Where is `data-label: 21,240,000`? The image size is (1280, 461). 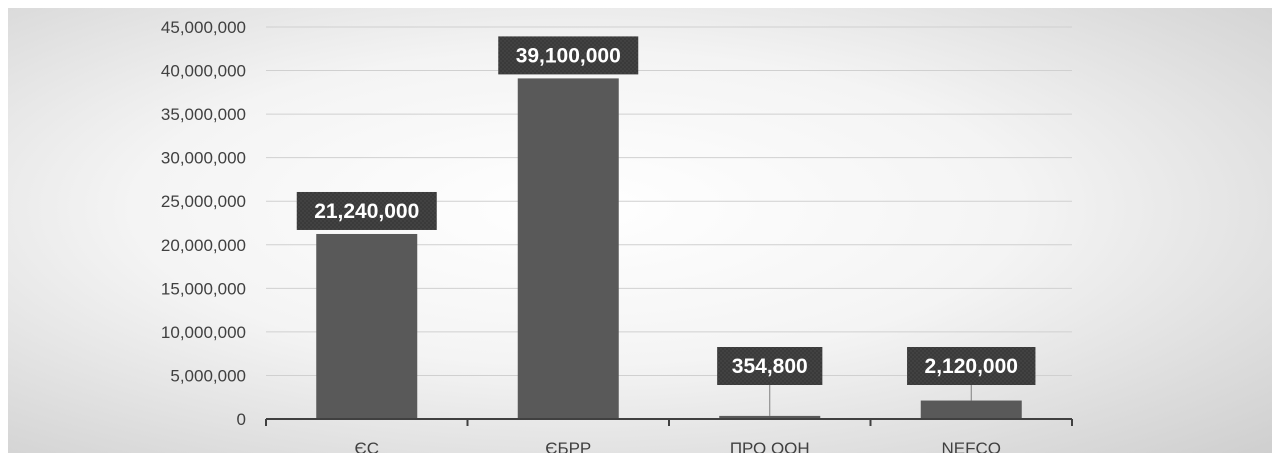
data-label: 21,240,000 is located at coordinates (366, 211).